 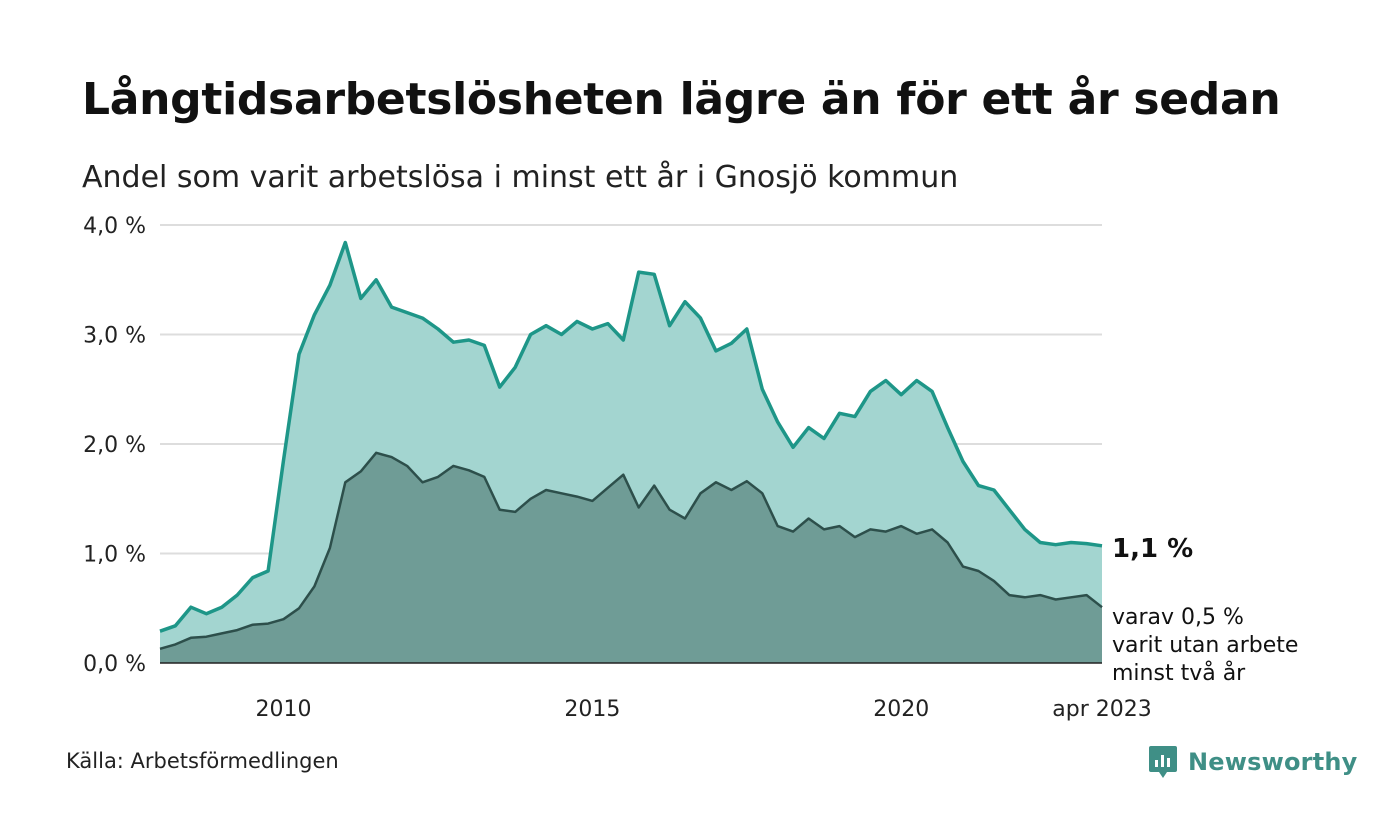 What do you see at coordinates (1178, 617) in the screenshot?
I see `end-label-two-years: varav 0,5 %` at bounding box center [1178, 617].